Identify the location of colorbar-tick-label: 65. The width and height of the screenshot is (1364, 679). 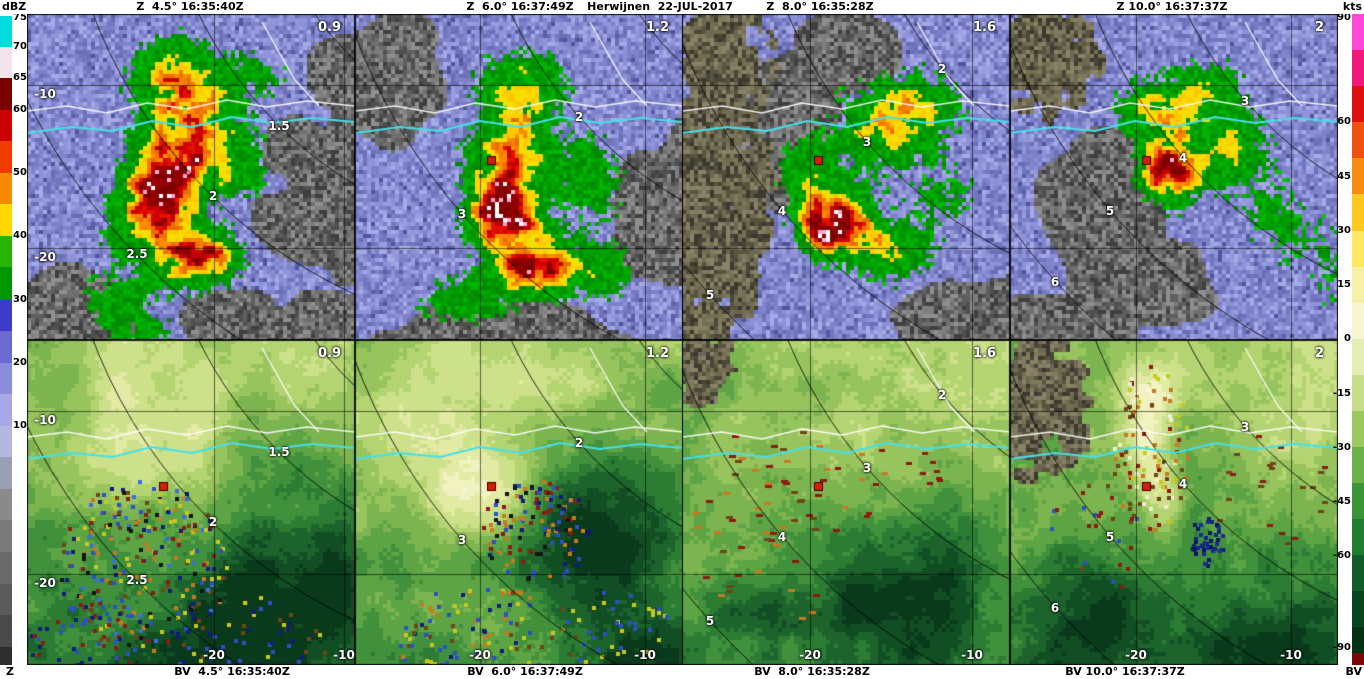
(20, 77).